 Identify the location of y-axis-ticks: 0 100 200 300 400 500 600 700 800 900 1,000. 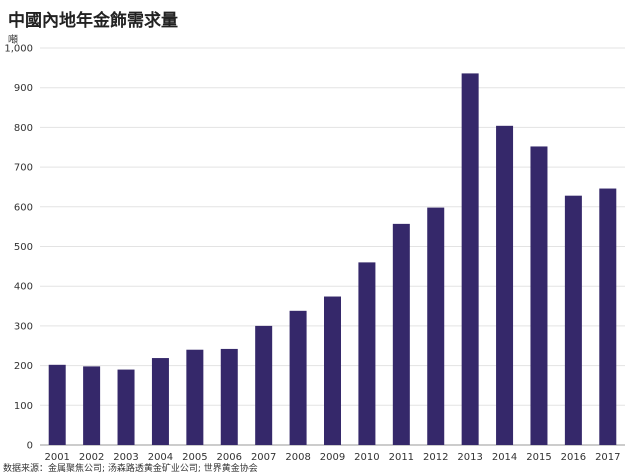
(18, 248).